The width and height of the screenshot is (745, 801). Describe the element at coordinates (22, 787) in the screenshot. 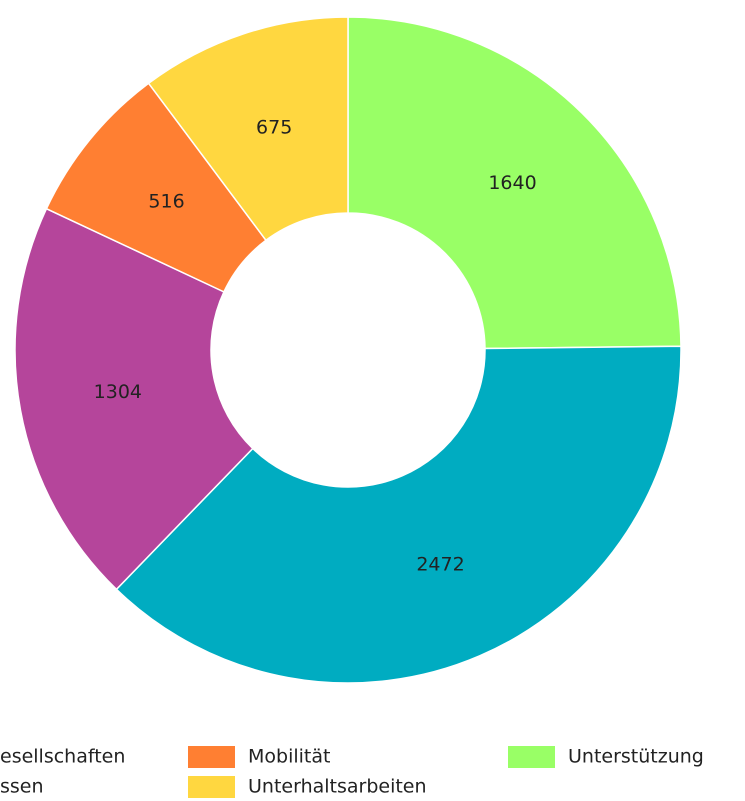

I see `legend-label: ssen` at that location.